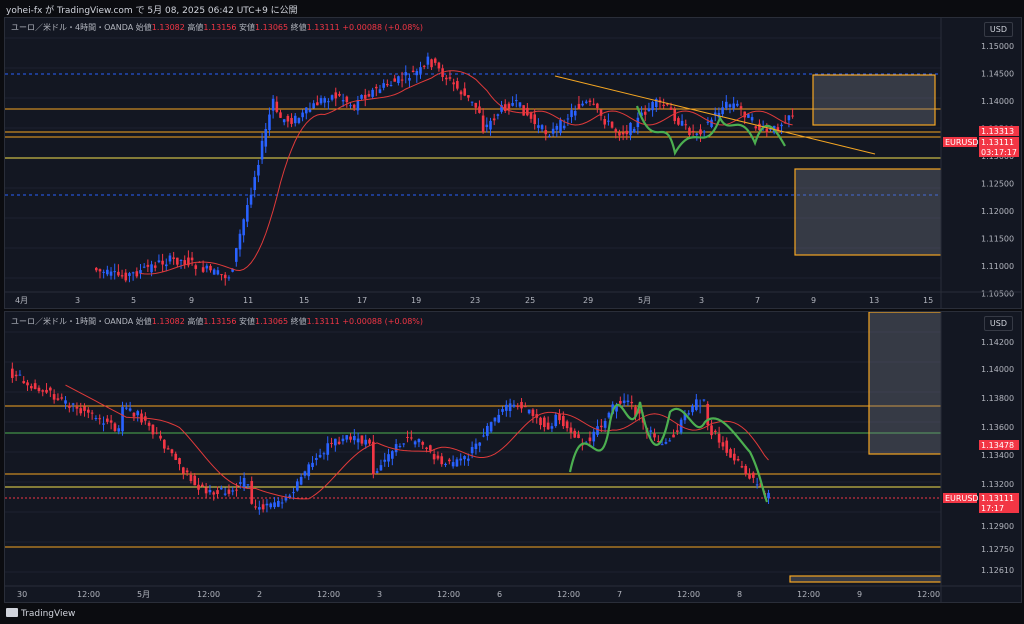  Describe the element at coordinates (998, 29) in the screenshot. I see `currency-button-4h: USD` at that location.